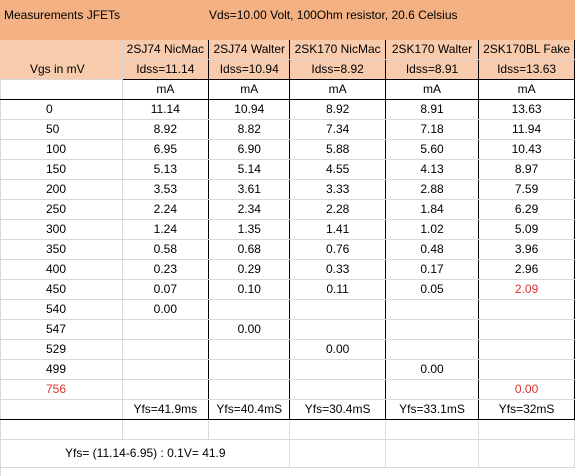 This screenshot has width=575, height=476. What do you see at coordinates (61, 189) in the screenshot?
I see `cell-vgs: 200` at bounding box center [61, 189].